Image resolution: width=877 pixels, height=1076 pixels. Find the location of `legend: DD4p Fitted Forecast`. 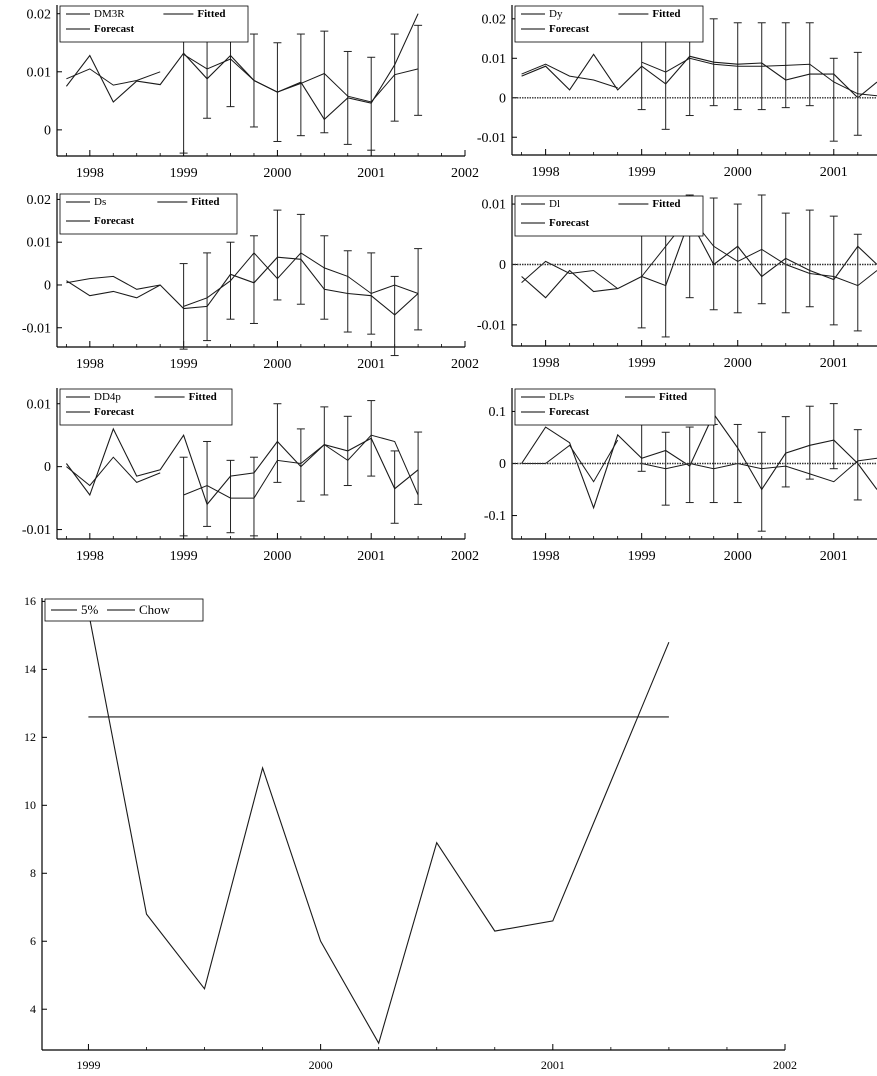

legend: DD4p Fitted Forecast is located at coordinates (146, 407).